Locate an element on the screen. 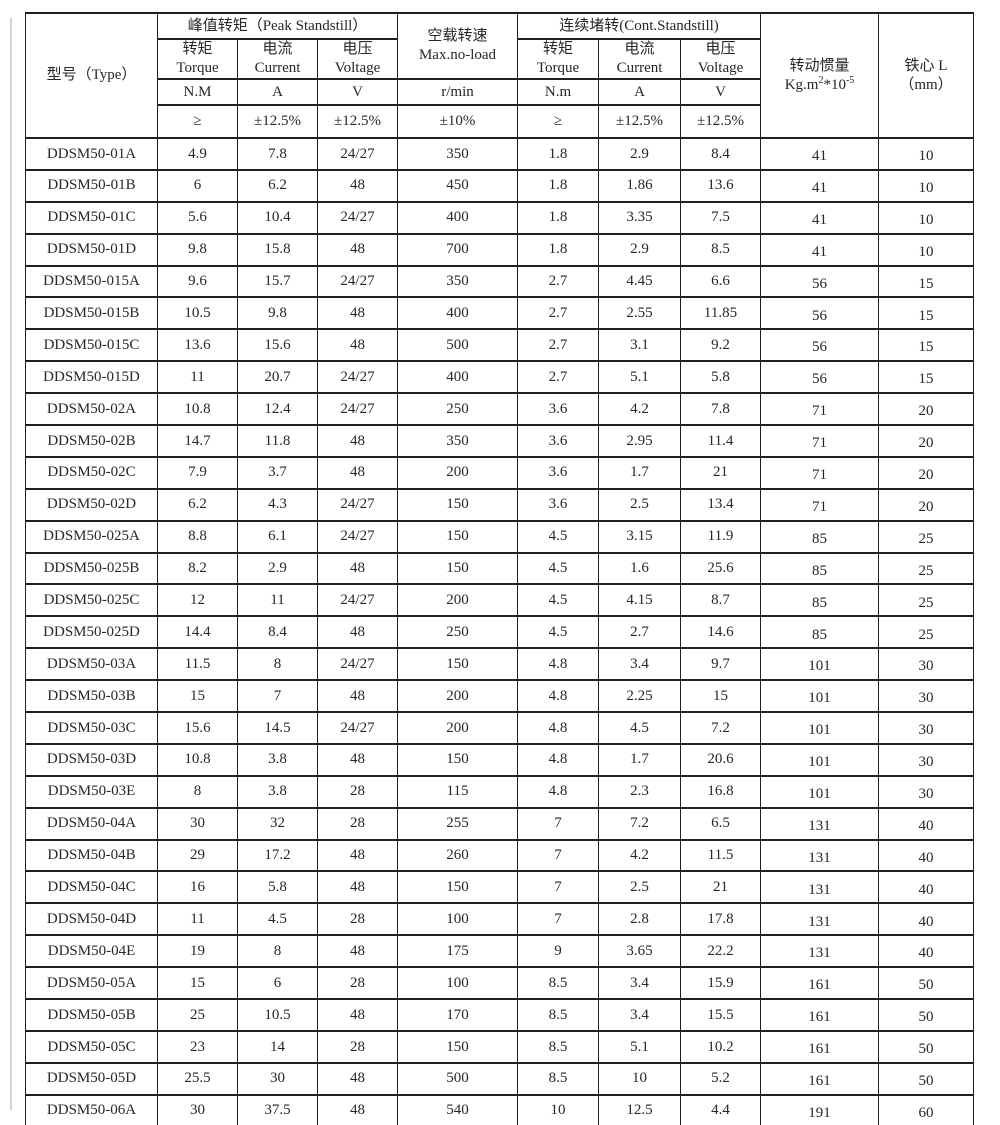  peak-voltage-cell: 28 is located at coordinates (357, 823).